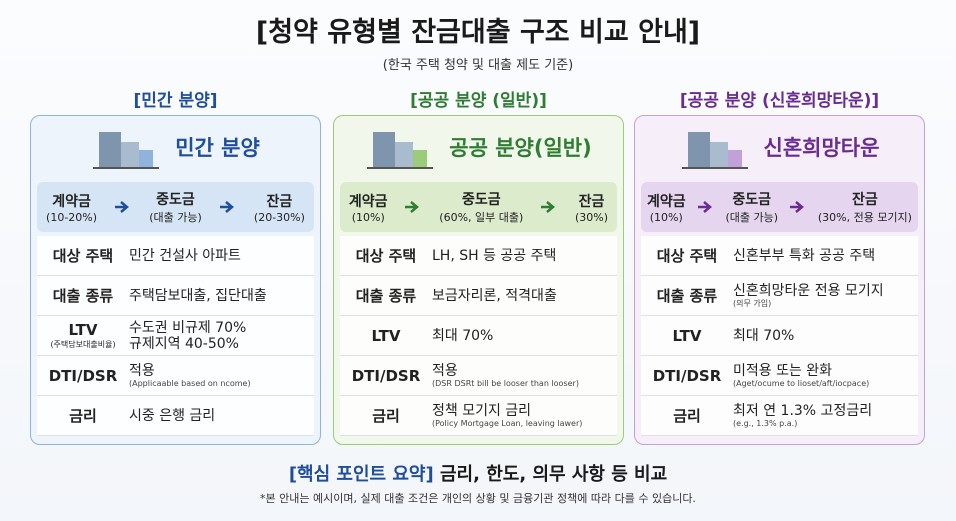  I want to click on value-line: 수도권 비규제 70%, so click(188, 327).